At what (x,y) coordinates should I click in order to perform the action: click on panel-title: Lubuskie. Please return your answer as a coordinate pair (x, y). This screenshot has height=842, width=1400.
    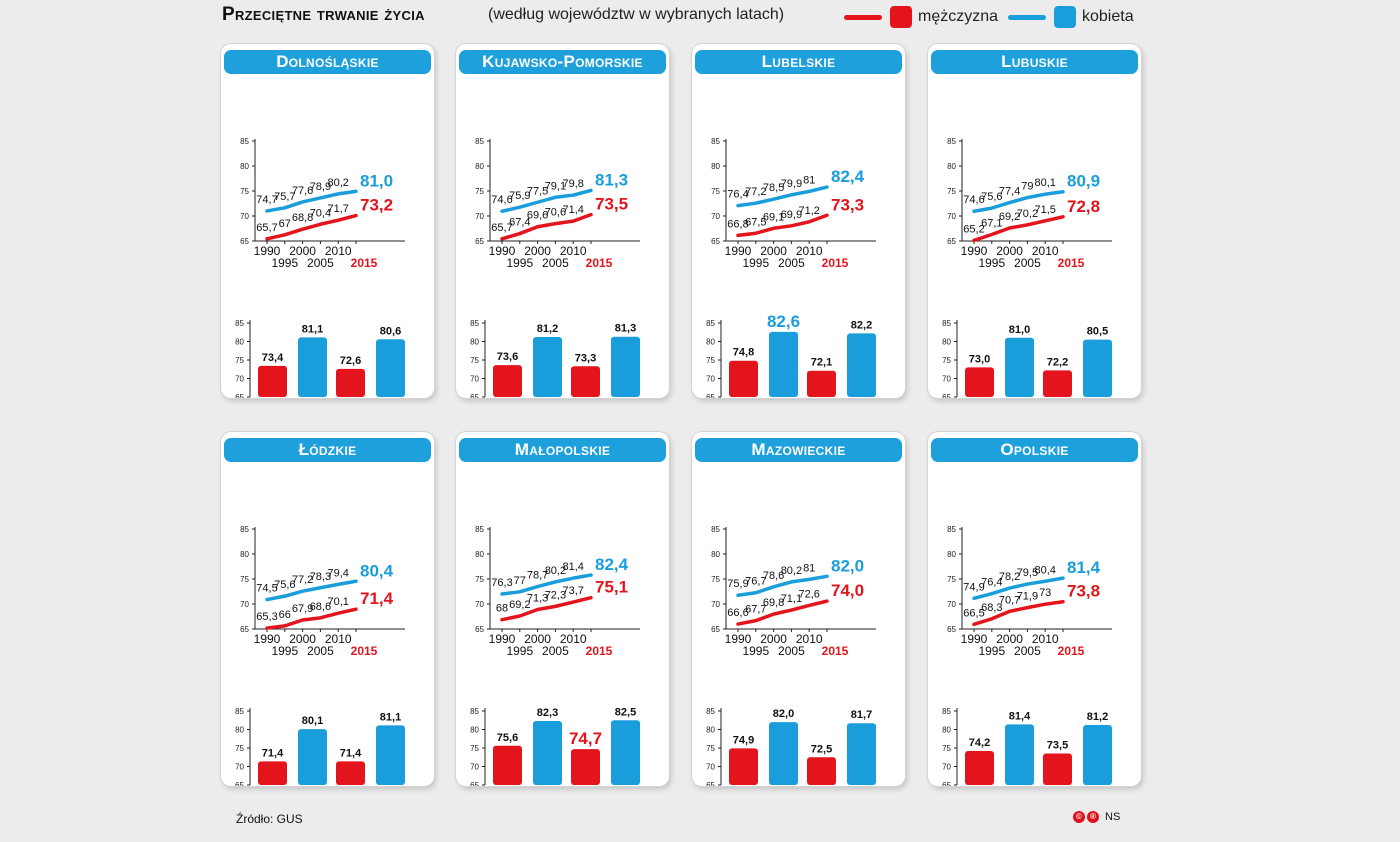
    Looking at the image, I should click on (1034, 62).